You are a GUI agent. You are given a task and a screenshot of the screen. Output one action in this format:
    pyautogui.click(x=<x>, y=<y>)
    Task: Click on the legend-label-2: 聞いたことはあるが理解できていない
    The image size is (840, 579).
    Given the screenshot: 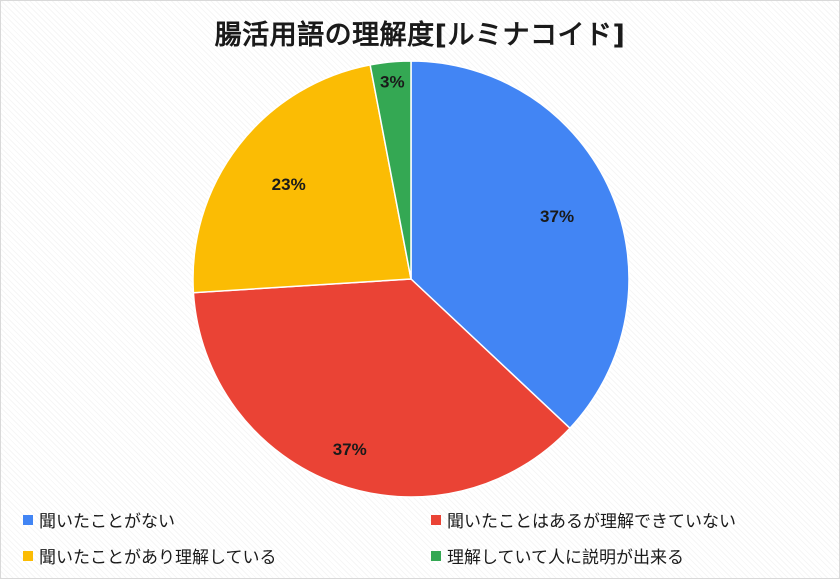 What is the action you would take?
    pyautogui.click(x=591, y=522)
    